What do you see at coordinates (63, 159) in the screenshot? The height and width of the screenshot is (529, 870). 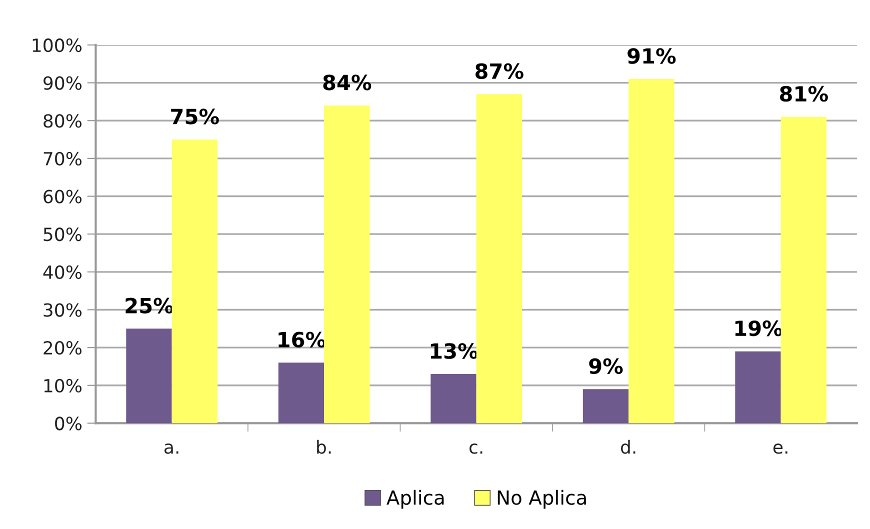 I see `y-tick-label: 70%` at bounding box center [63, 159].